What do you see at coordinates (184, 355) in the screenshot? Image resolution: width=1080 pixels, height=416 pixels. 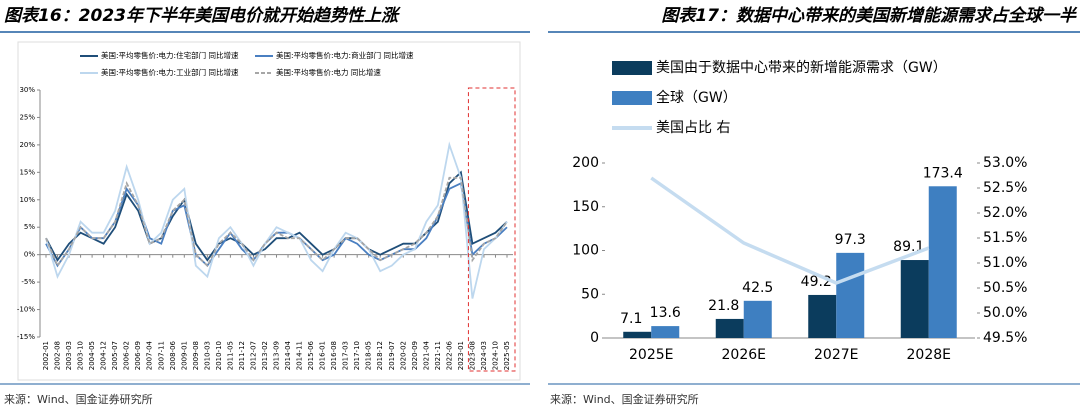 I see `x-tick-label: 2009-01` at bounding box center [184, 355].